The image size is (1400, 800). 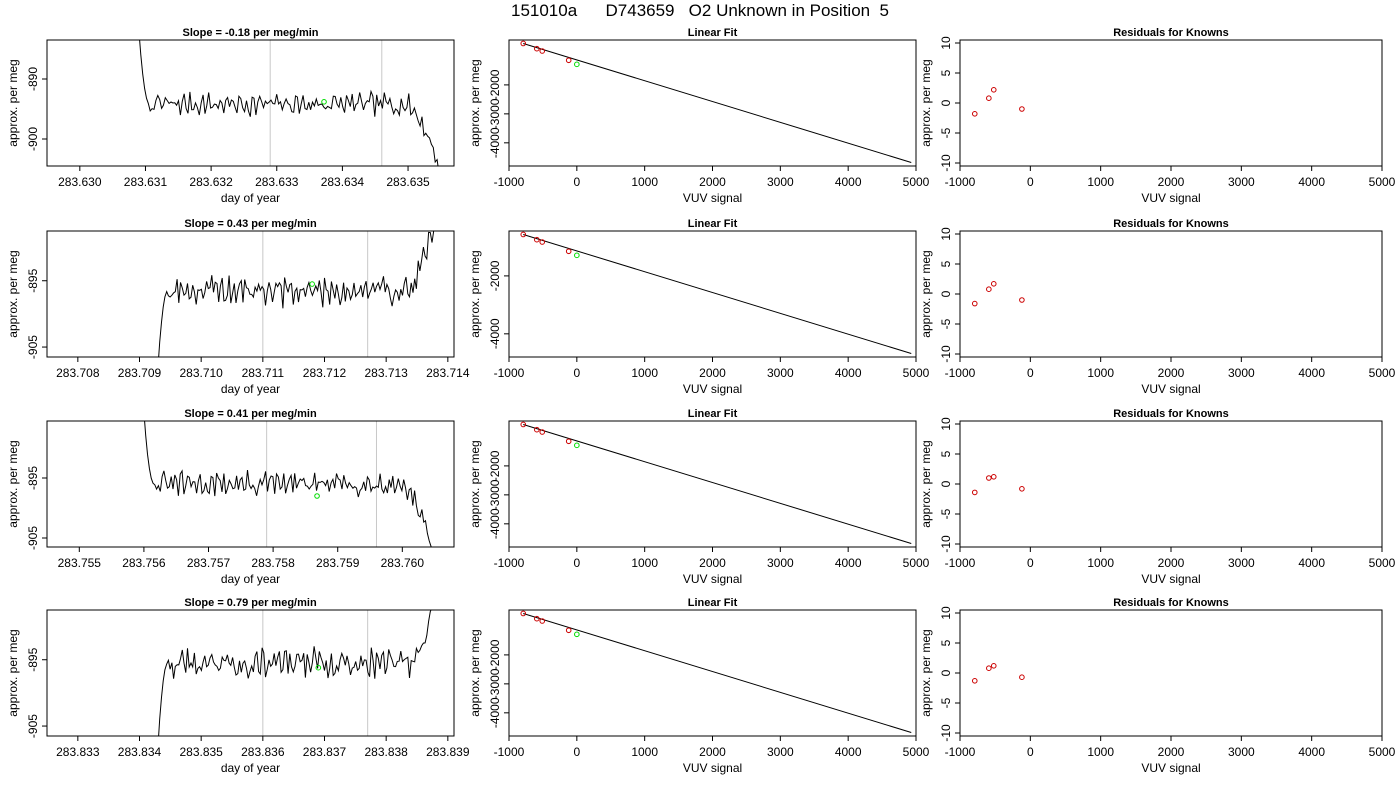 What do you see at coordinates (78, 752) in the screenshot?
I see `x-tick-label: 283.833` at bounding box center [78, 752].